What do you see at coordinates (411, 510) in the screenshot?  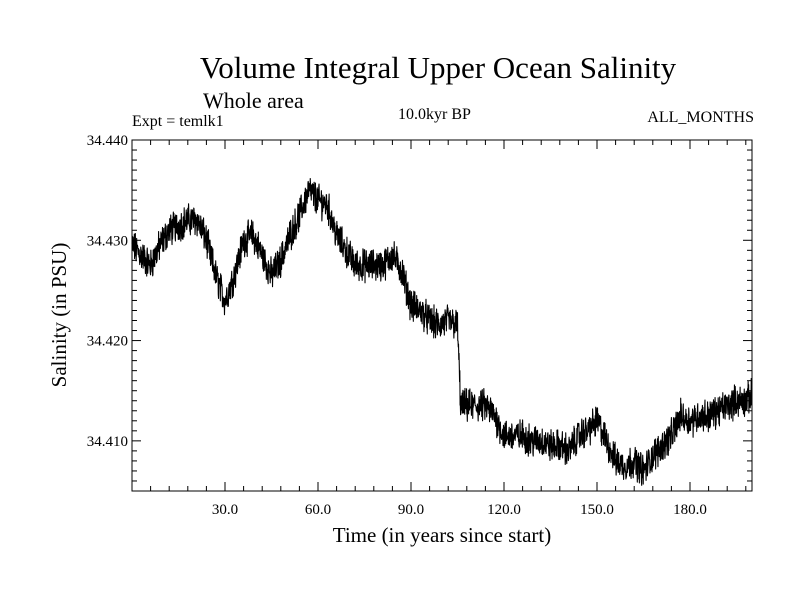 I see `x-tick-label: 90.0` at bounding box center [411, 510].